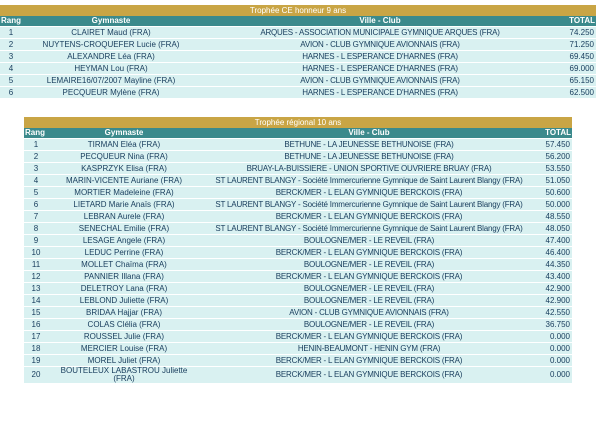  Describe the element at coordinates (298, 122) in the screenshot. I see `table-title: Trophée régional 10 ans` at that location.